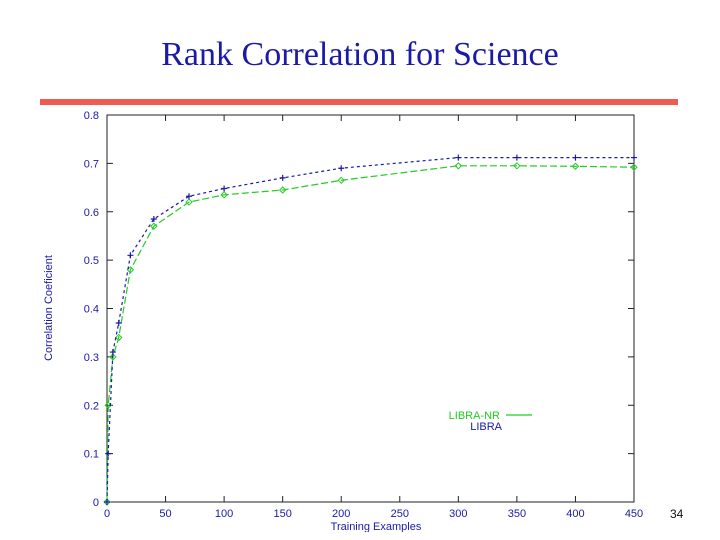 The width and height of the screenshot is (720, 540). Describe the element at coordinates (91, 455) in the screenshot. I see `y-tick-label: 0.1` at that location.